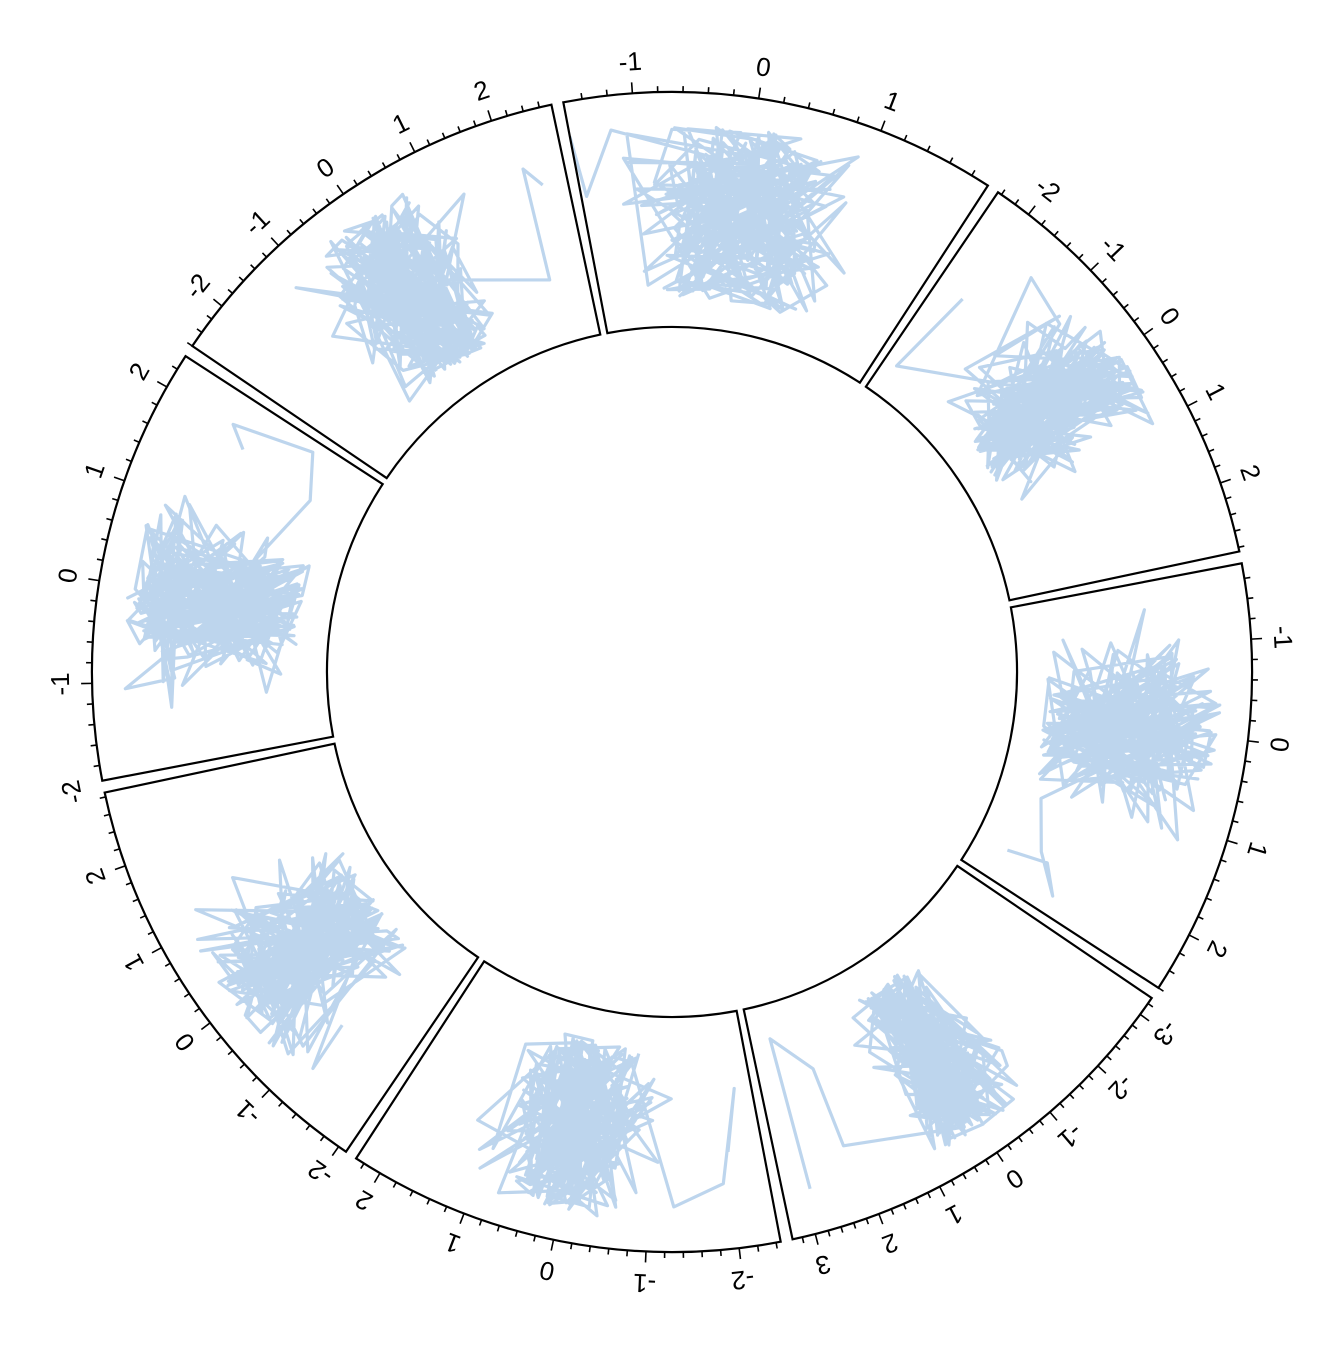 The height and width of the screenshot is (1349, 1344). I want to click on sector-5-tick-label: -2, so click(72, 792).